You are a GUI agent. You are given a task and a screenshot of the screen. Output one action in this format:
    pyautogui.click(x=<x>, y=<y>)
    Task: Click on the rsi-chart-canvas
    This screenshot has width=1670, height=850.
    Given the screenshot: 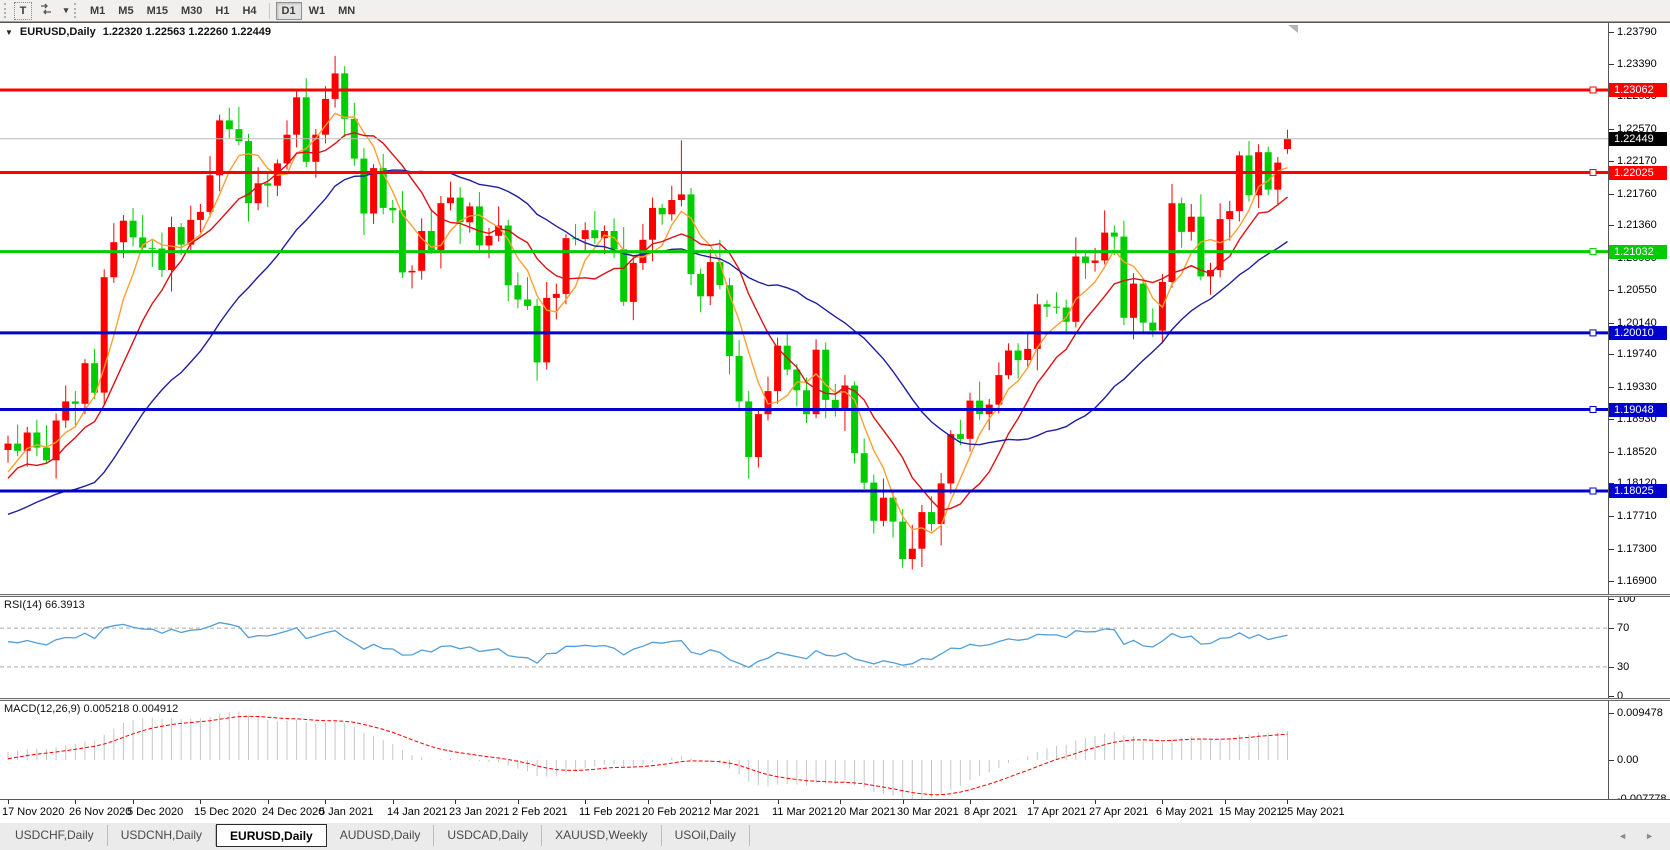 What is the action you would take?
    pyautogui.click(x=804, y=647)
    